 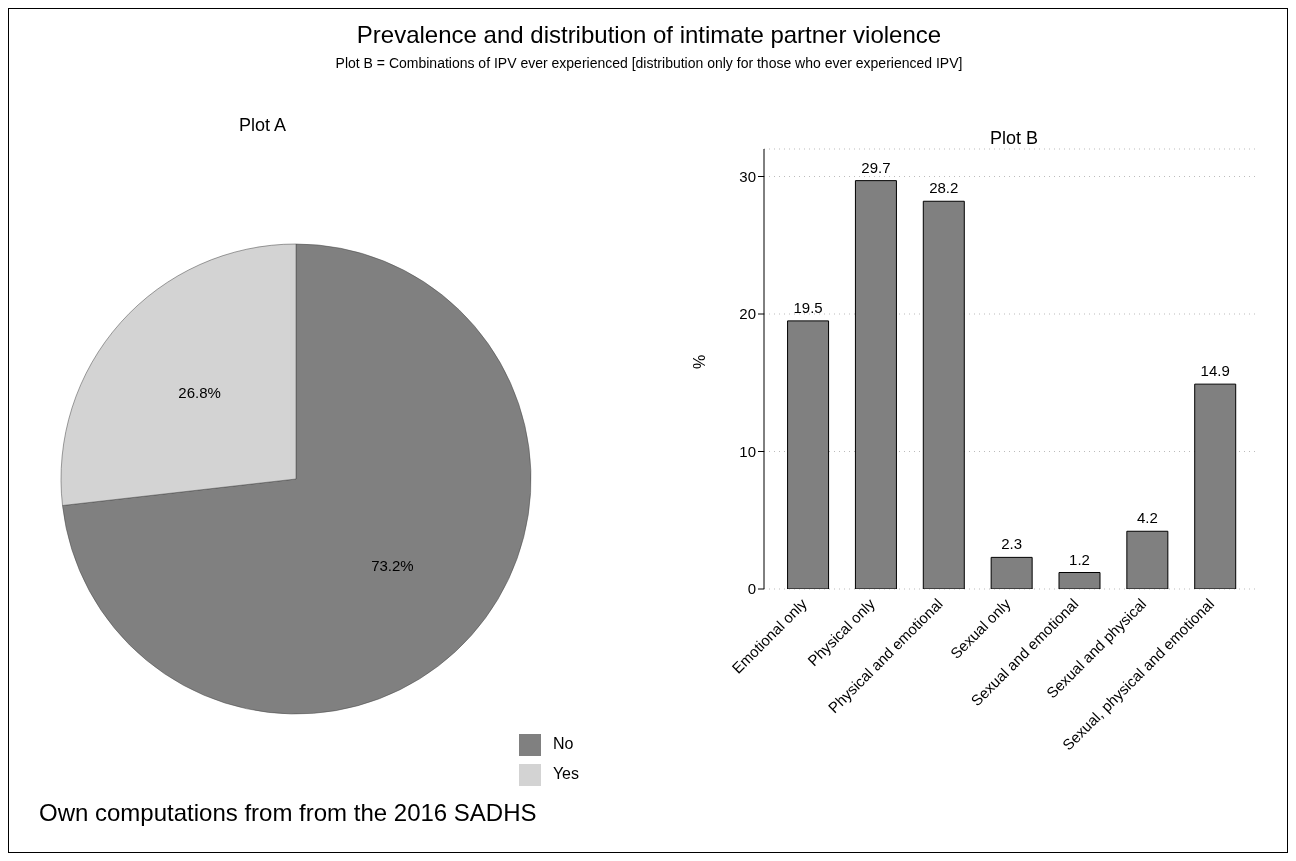 I want to click on data-label: 73.2%, so click(x=392, y=565).